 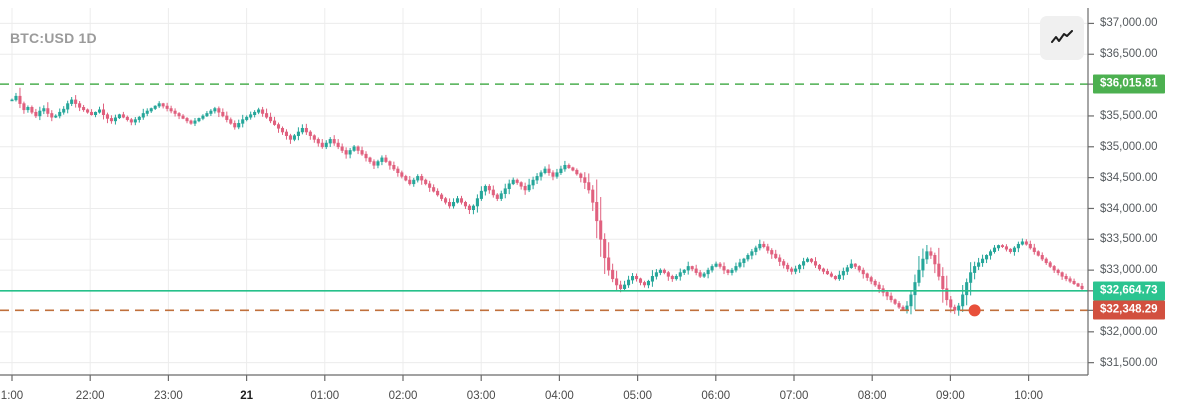 I want to click on x-axis-tick-label: 08:00, so click(x=872, y=396).